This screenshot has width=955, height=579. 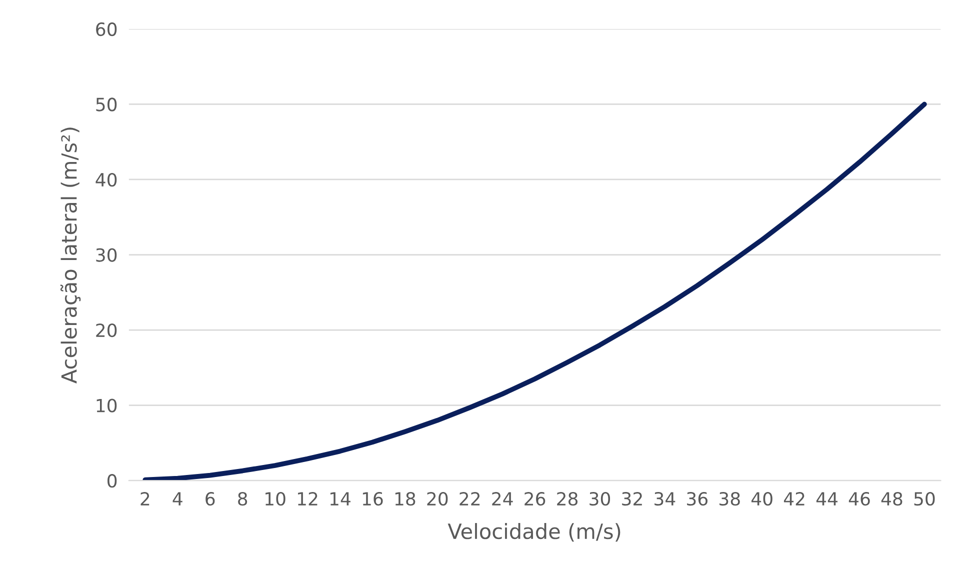 What do you see at coordinates (859, 499) in the screenshot?
I see `x-tick-label: 46` at bounding box center [859, 499].